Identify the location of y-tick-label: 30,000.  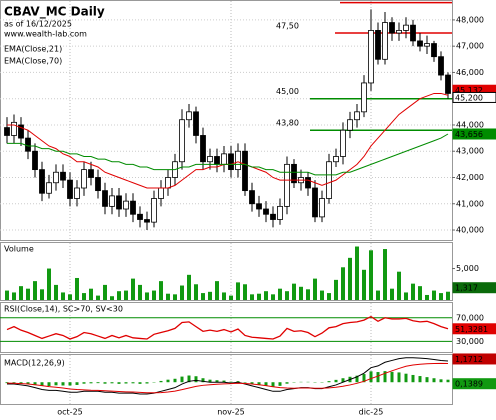
(470, 341).